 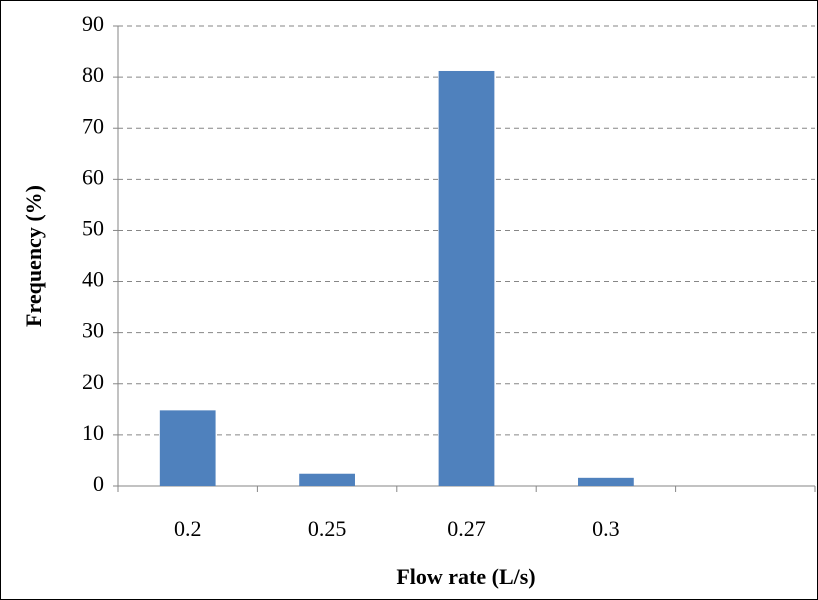 I want to click on y-tick-label: 40, so click(x=93, y=279).